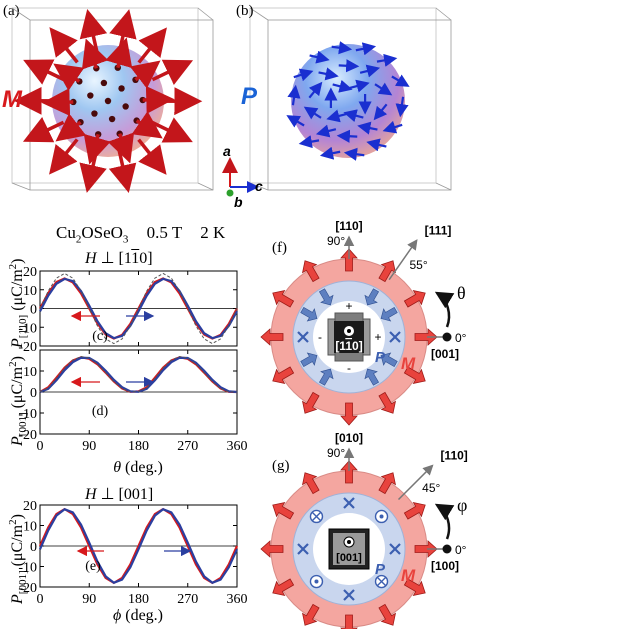  What do you see at coordinates (348, 306) in the screenshot?
I see `sign-top: +` at bounding box center [348, 306].